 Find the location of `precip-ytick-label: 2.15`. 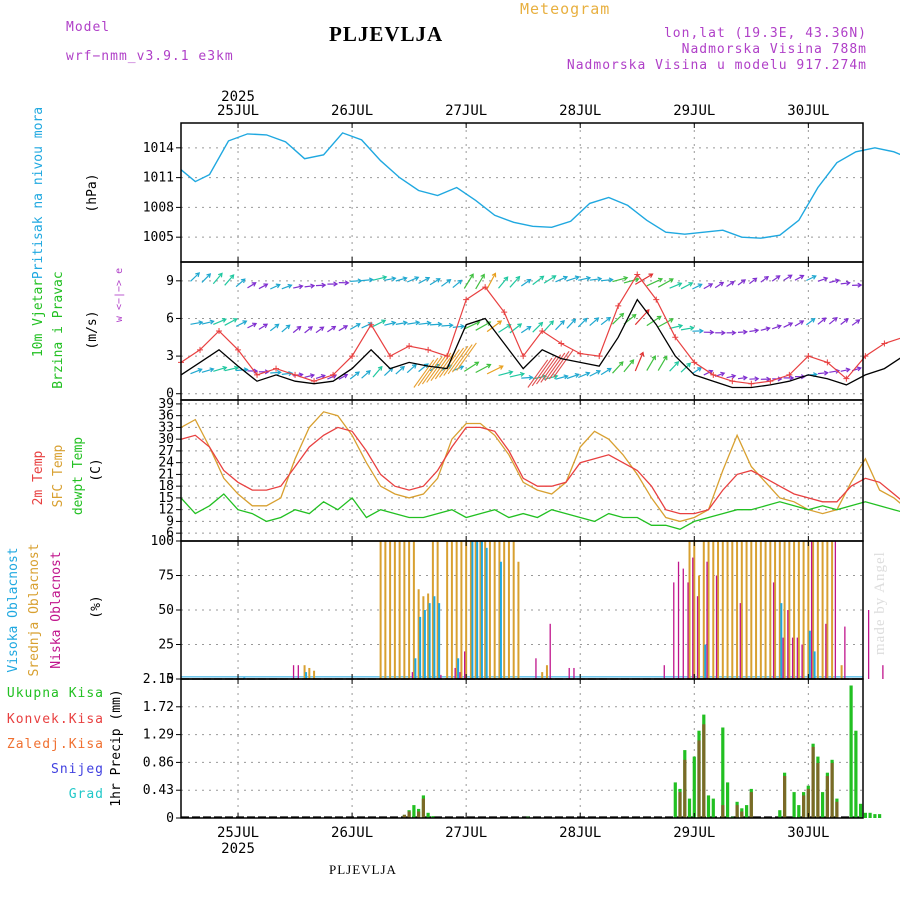

precip-ytick-label: 2.15 is located at coordinates (158, 679).